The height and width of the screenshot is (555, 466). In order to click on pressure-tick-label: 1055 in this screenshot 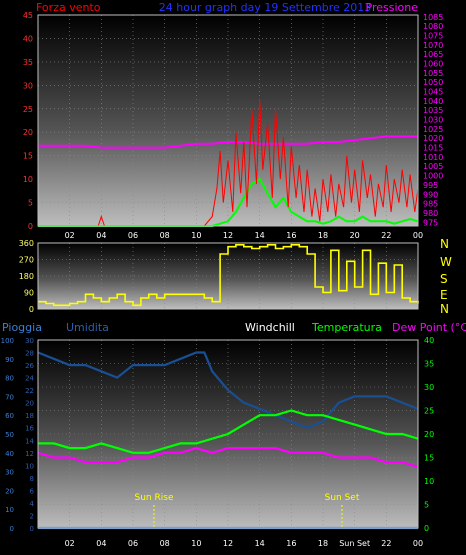, I will do `click(433, 73)`.